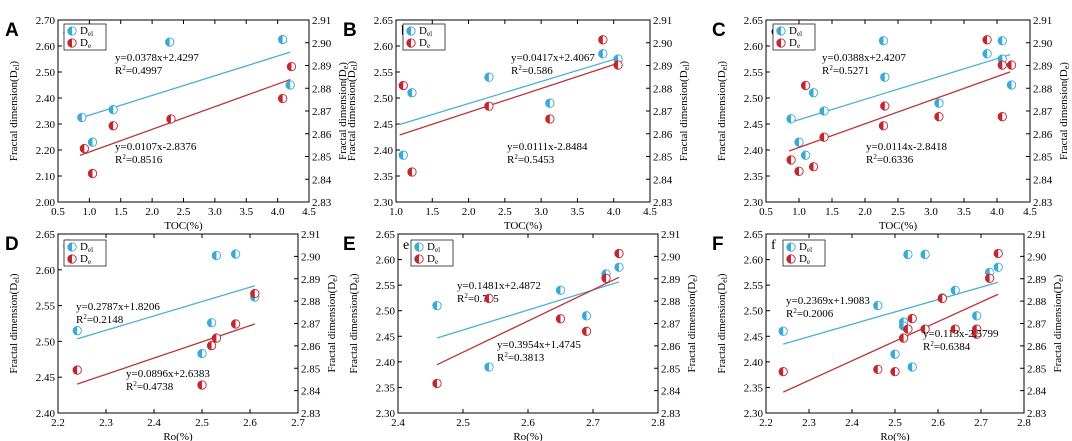 The height and width of the screenshot is (441, 1072). What do you see at coordinates (46, 125) in the screenshot?
I see `y-left-tick-label: 2.30` at bounding box center [46, 125].